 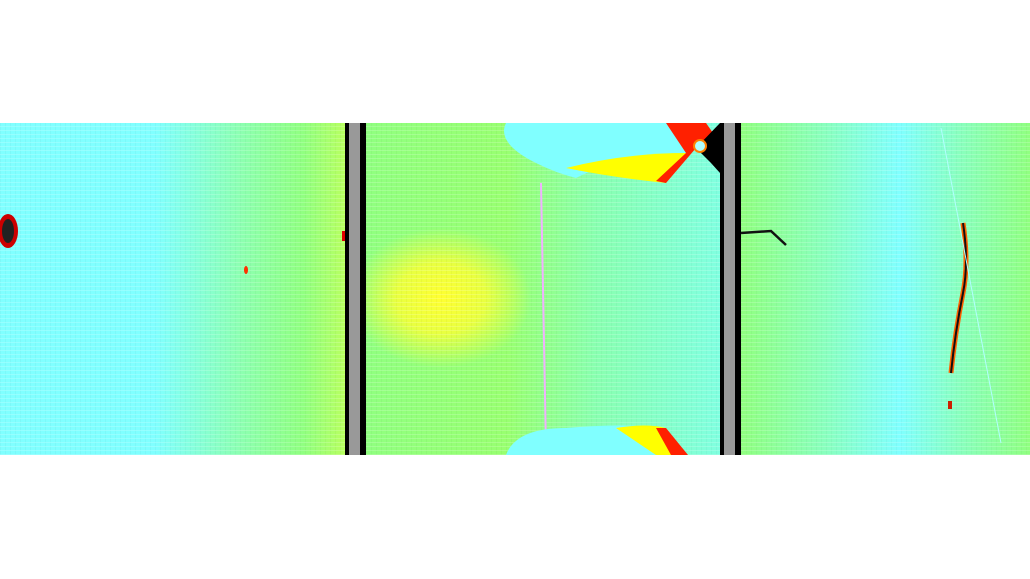 I want to click on notch-top-yellow, so click(x=626, y=168).